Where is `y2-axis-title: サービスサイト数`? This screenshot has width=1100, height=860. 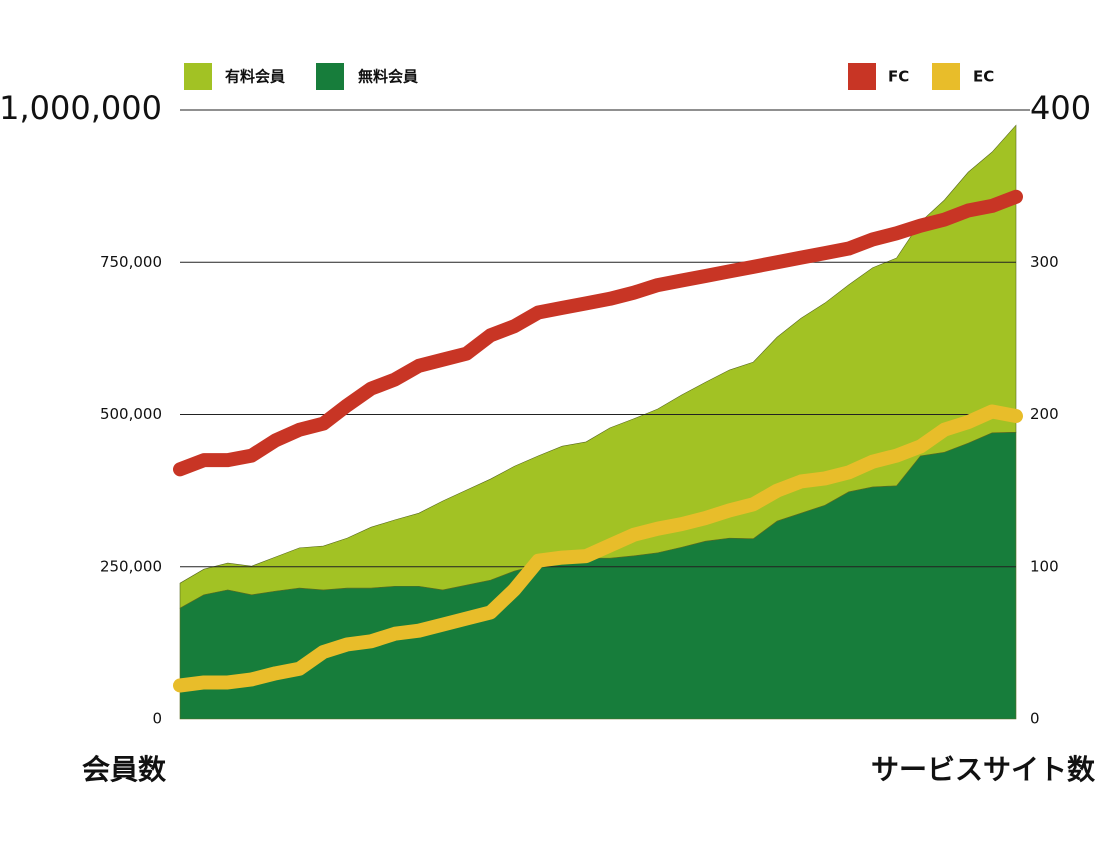
y2-axis-title: サービスサイト数 is located at coordinates (983, 769).